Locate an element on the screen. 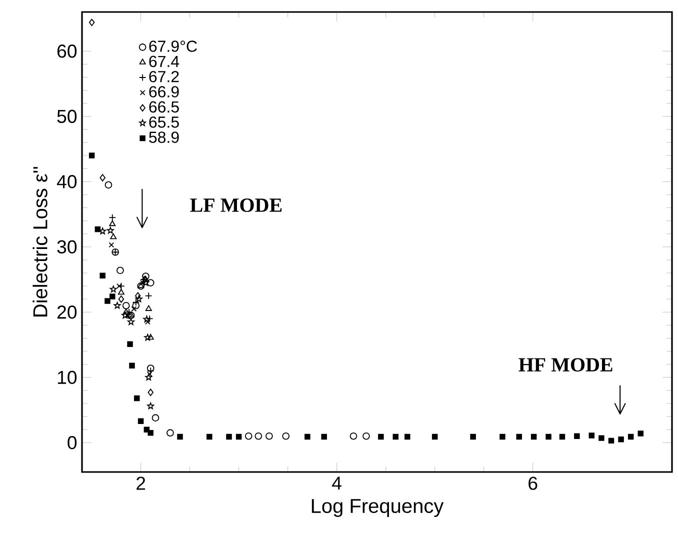 The width and height of the screenshot is (678, 533). x-tick-label: 4 is located at coordinates (337, 483).